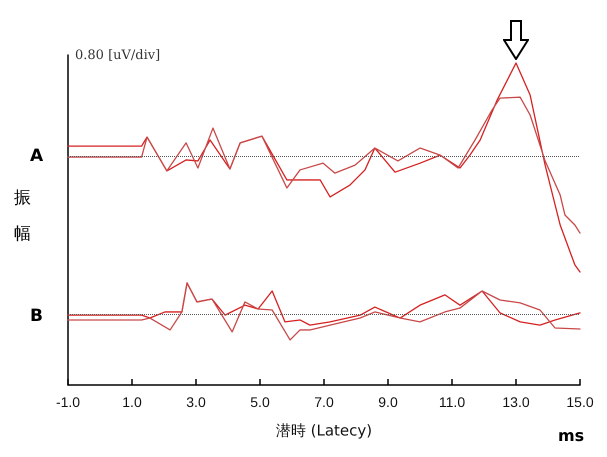 The height and width of the screenshot is (457, 607). I want to click on x-tick-label: -1.0, so click(68, 402).